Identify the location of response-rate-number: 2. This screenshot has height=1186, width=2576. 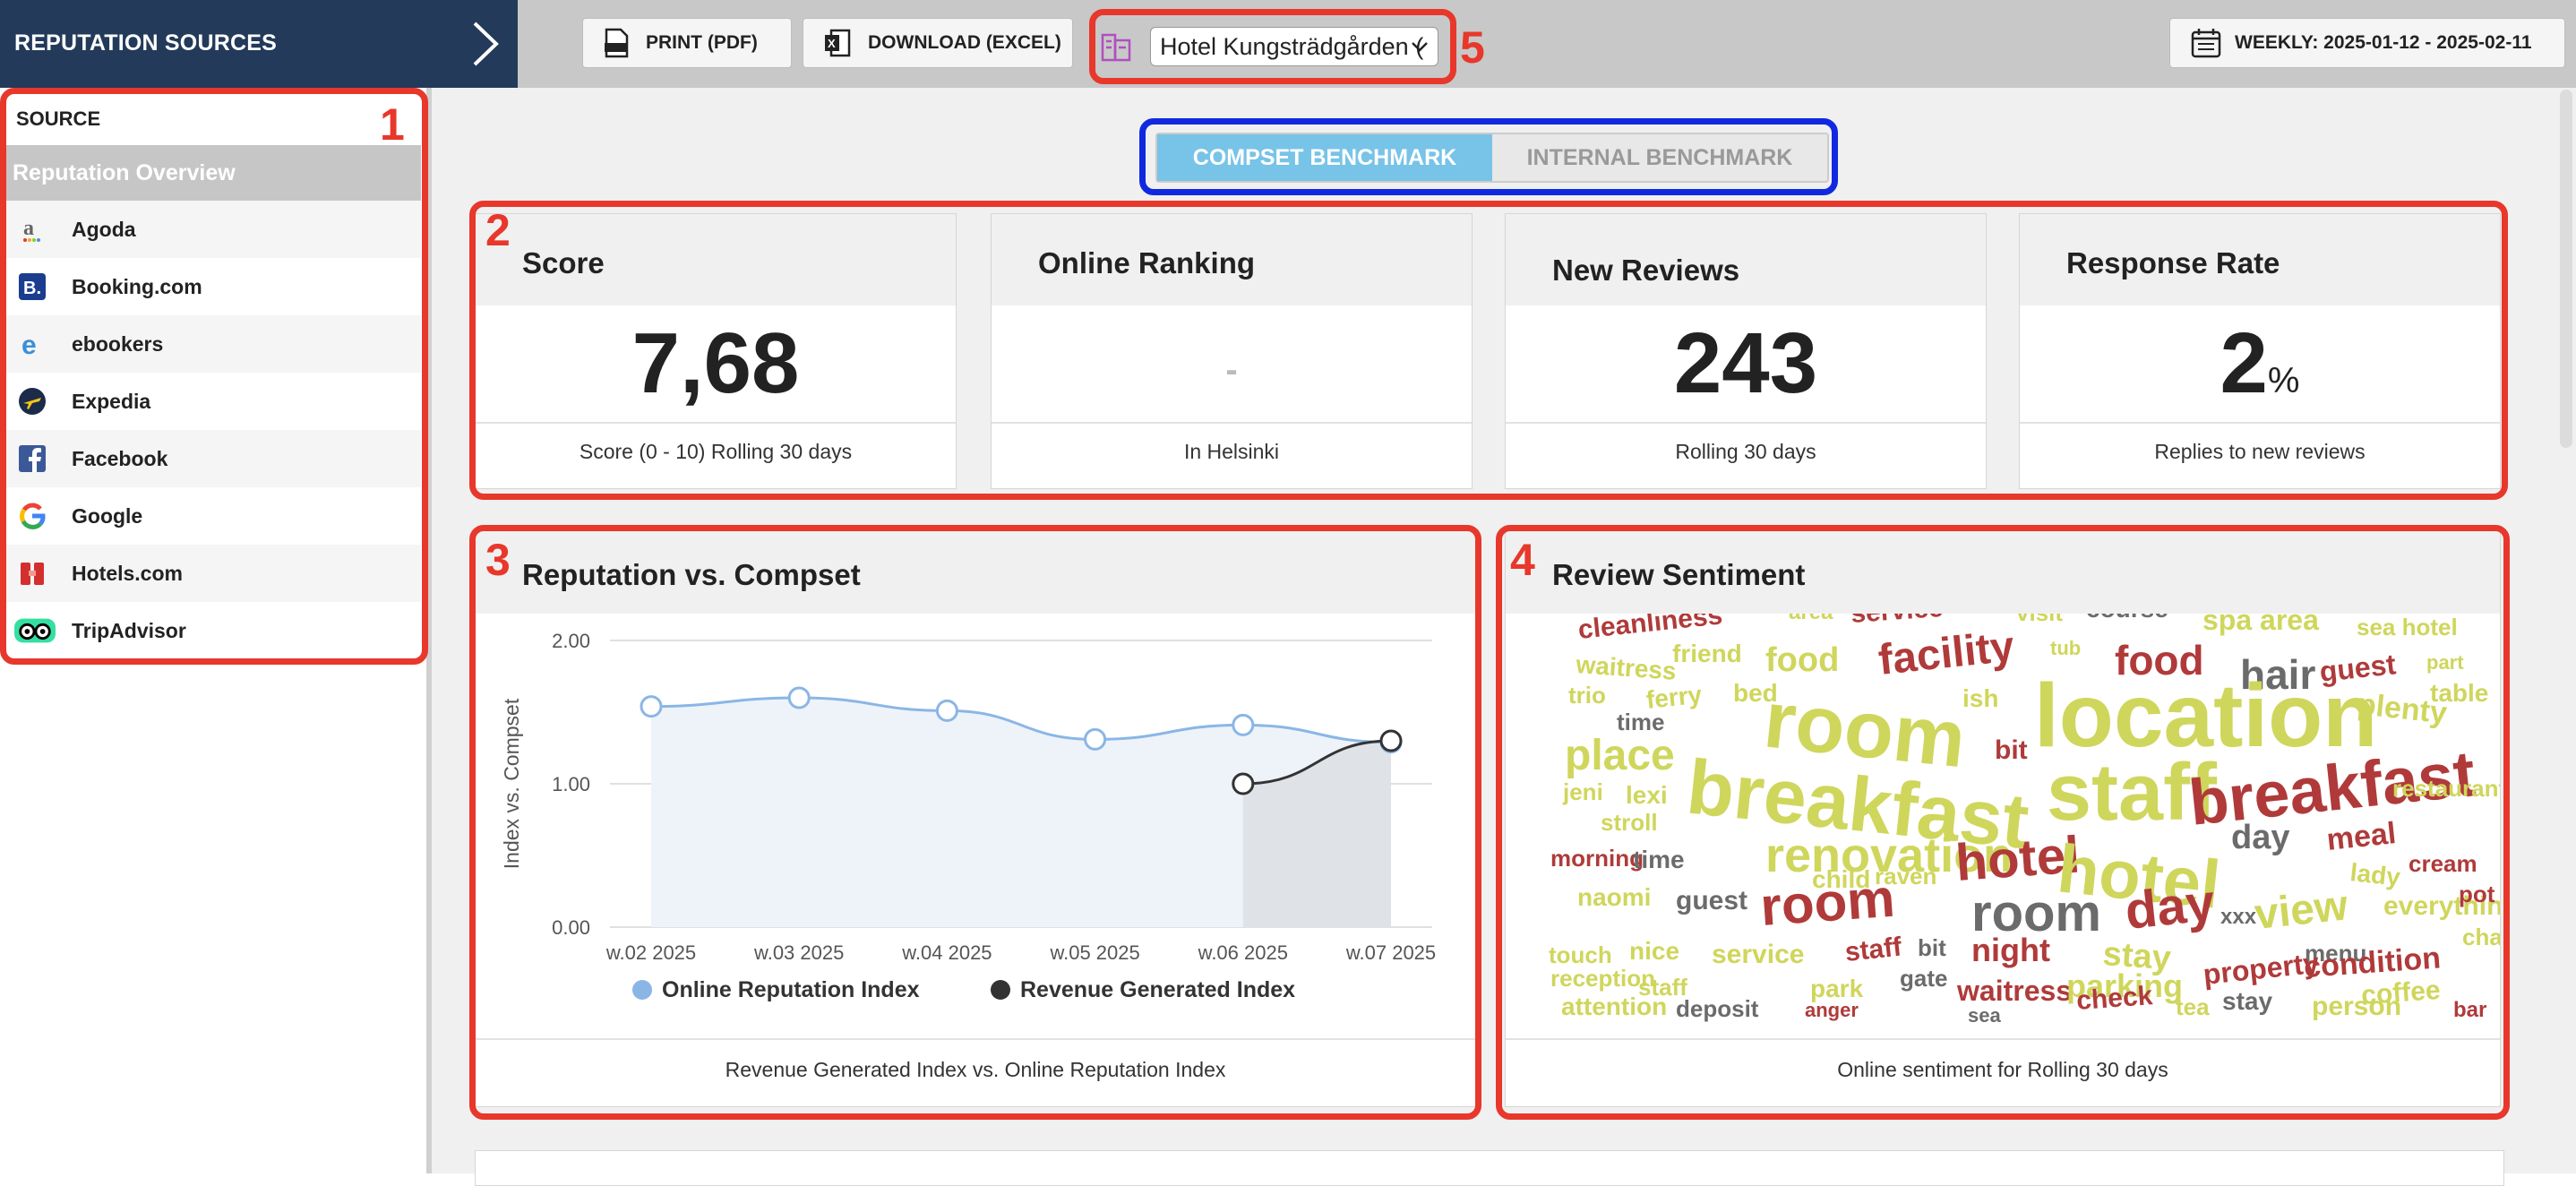
(2244, 363).